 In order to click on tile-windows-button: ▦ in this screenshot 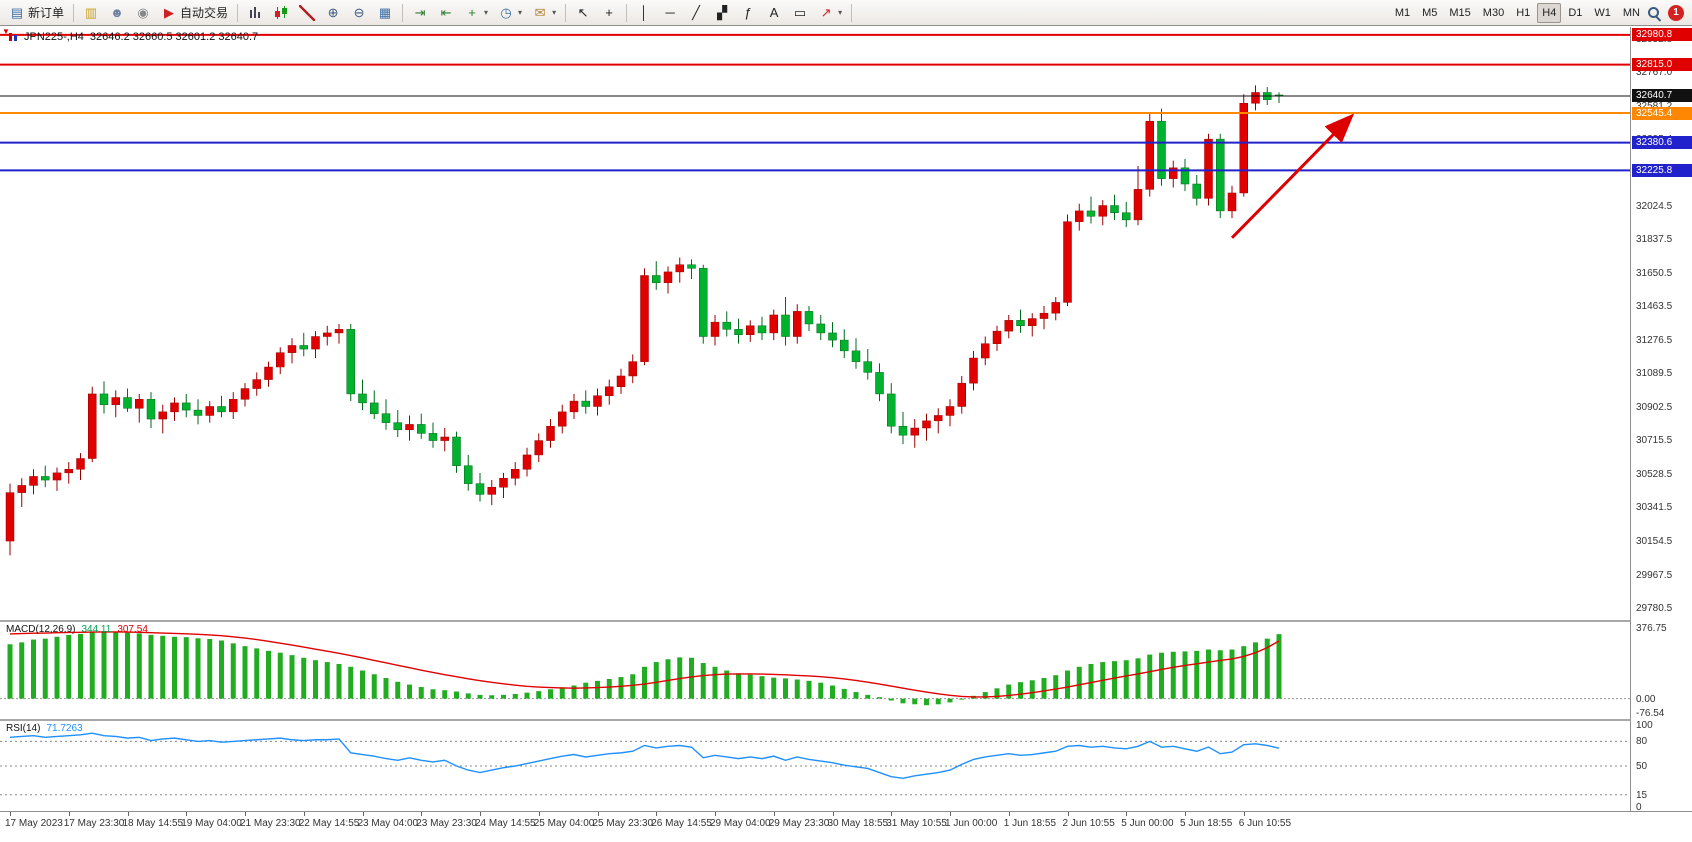, I will do `click(385, 13)`.